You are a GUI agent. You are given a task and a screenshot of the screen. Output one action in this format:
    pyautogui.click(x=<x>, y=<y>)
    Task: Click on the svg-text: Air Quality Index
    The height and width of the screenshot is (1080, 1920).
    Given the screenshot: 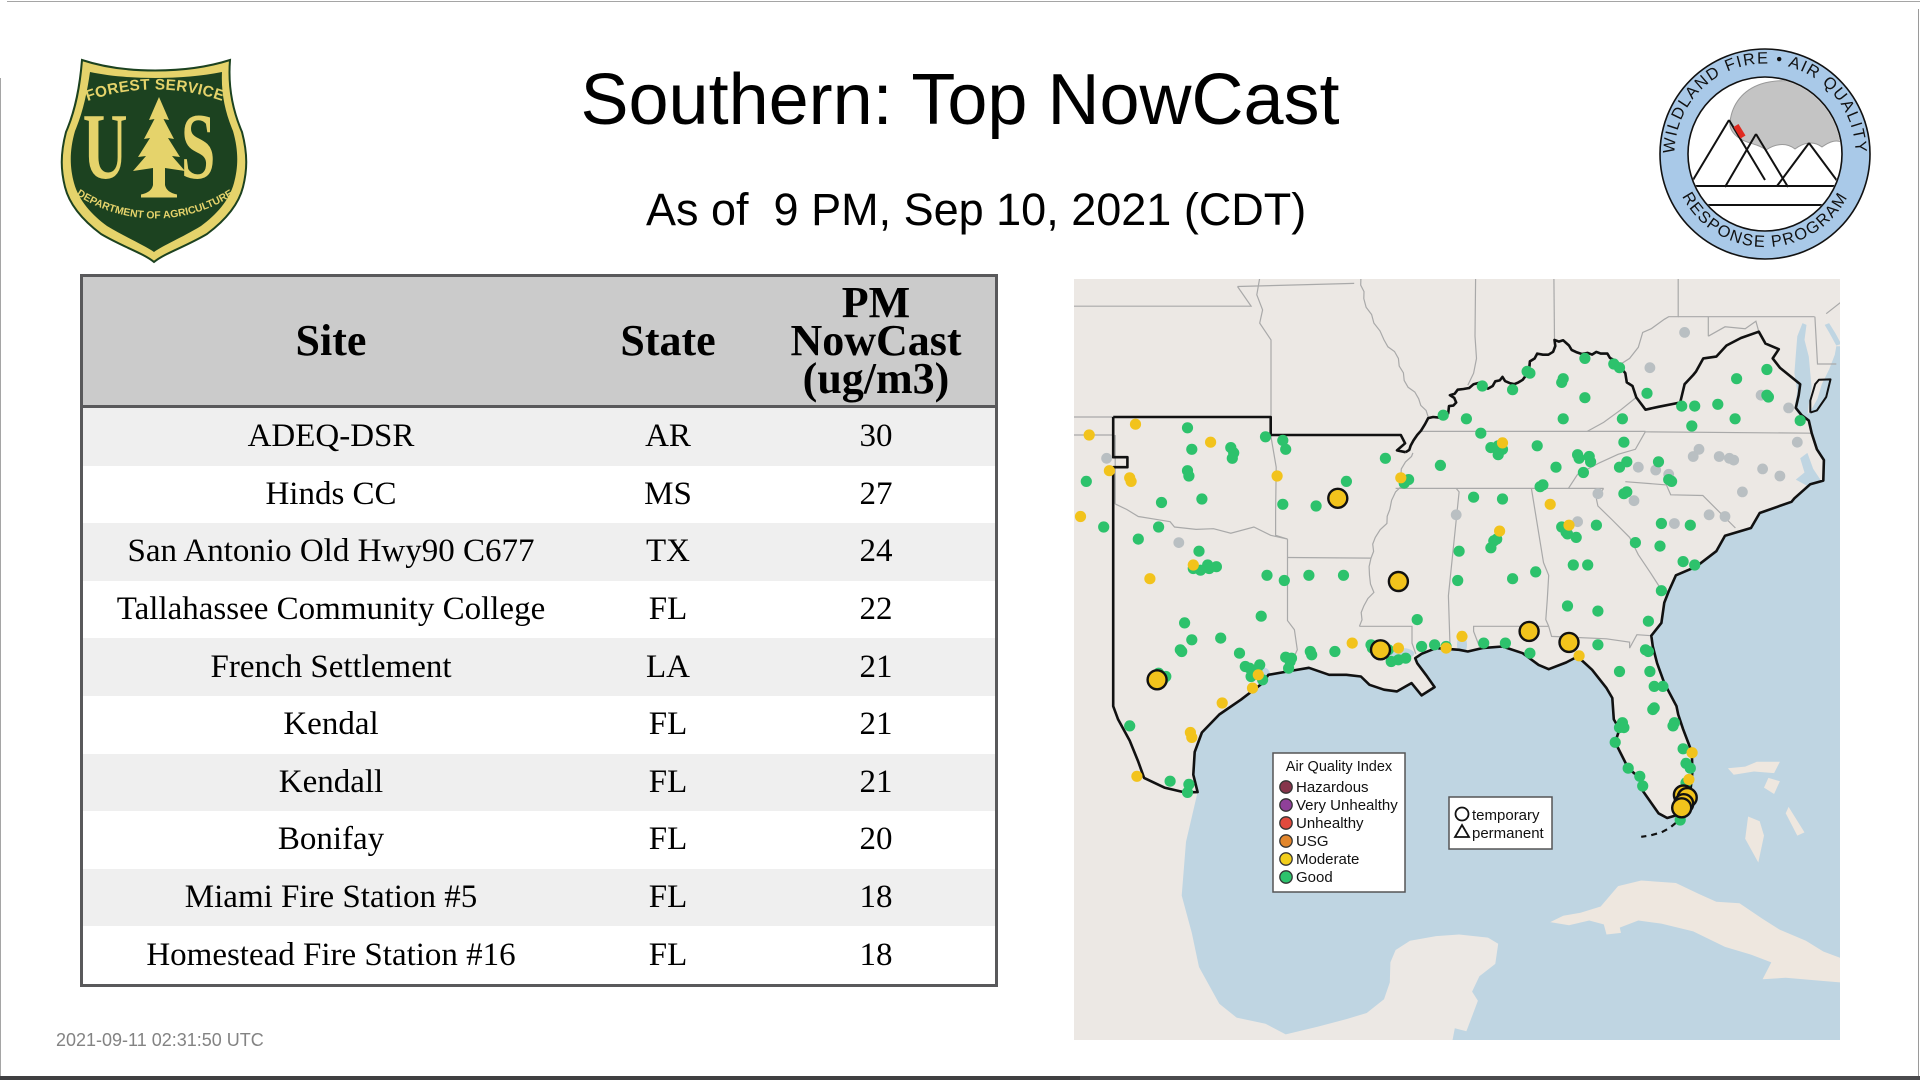 What is the action you would take?
    pyautogui.click(x=1339, y=767)
    